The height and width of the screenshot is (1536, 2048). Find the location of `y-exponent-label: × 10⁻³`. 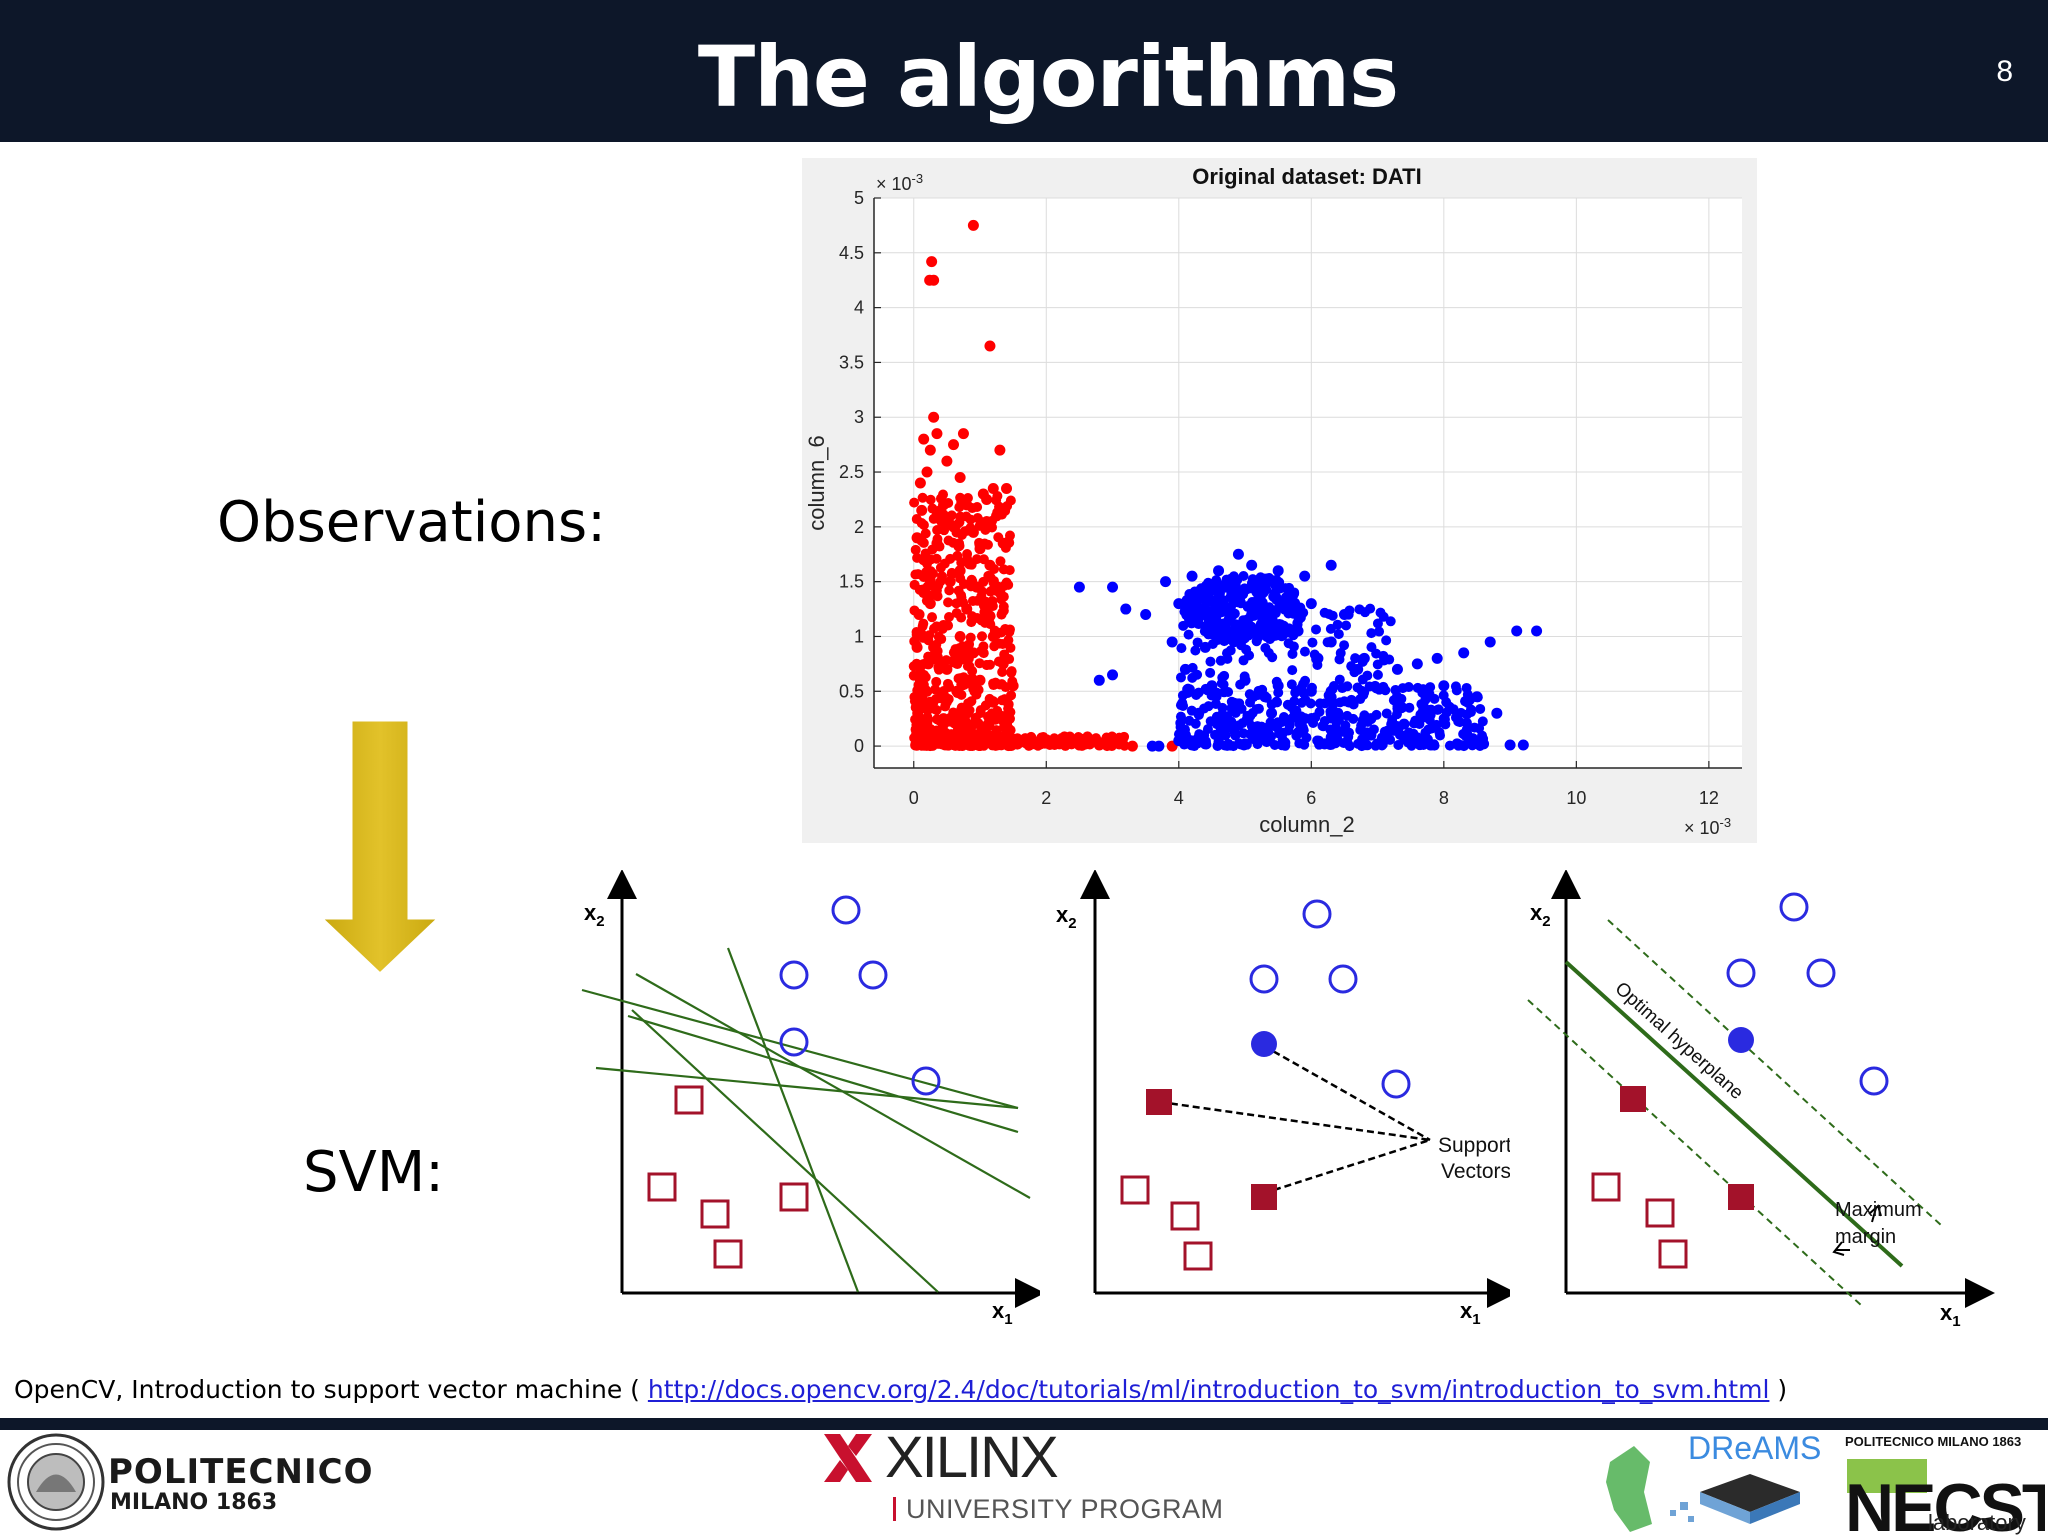

y-exponent-label: × 10⁻³ is located at coordinates (899, 182).